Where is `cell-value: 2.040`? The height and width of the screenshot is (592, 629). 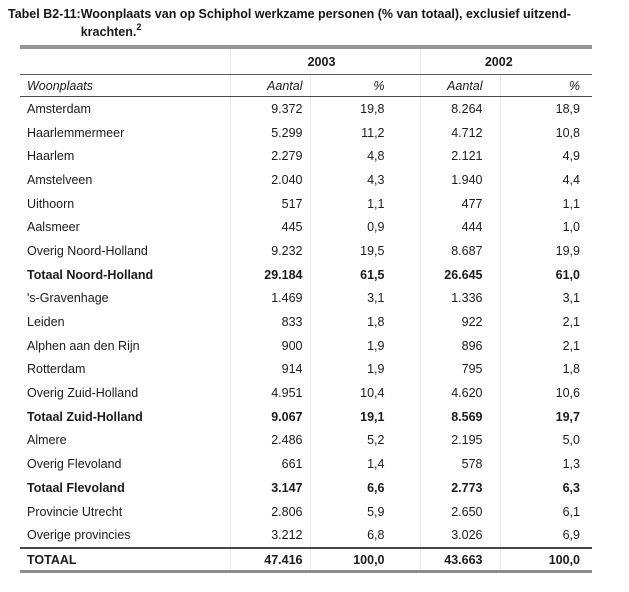
cell-value: 2.040 is located at coordinates (269, 180).